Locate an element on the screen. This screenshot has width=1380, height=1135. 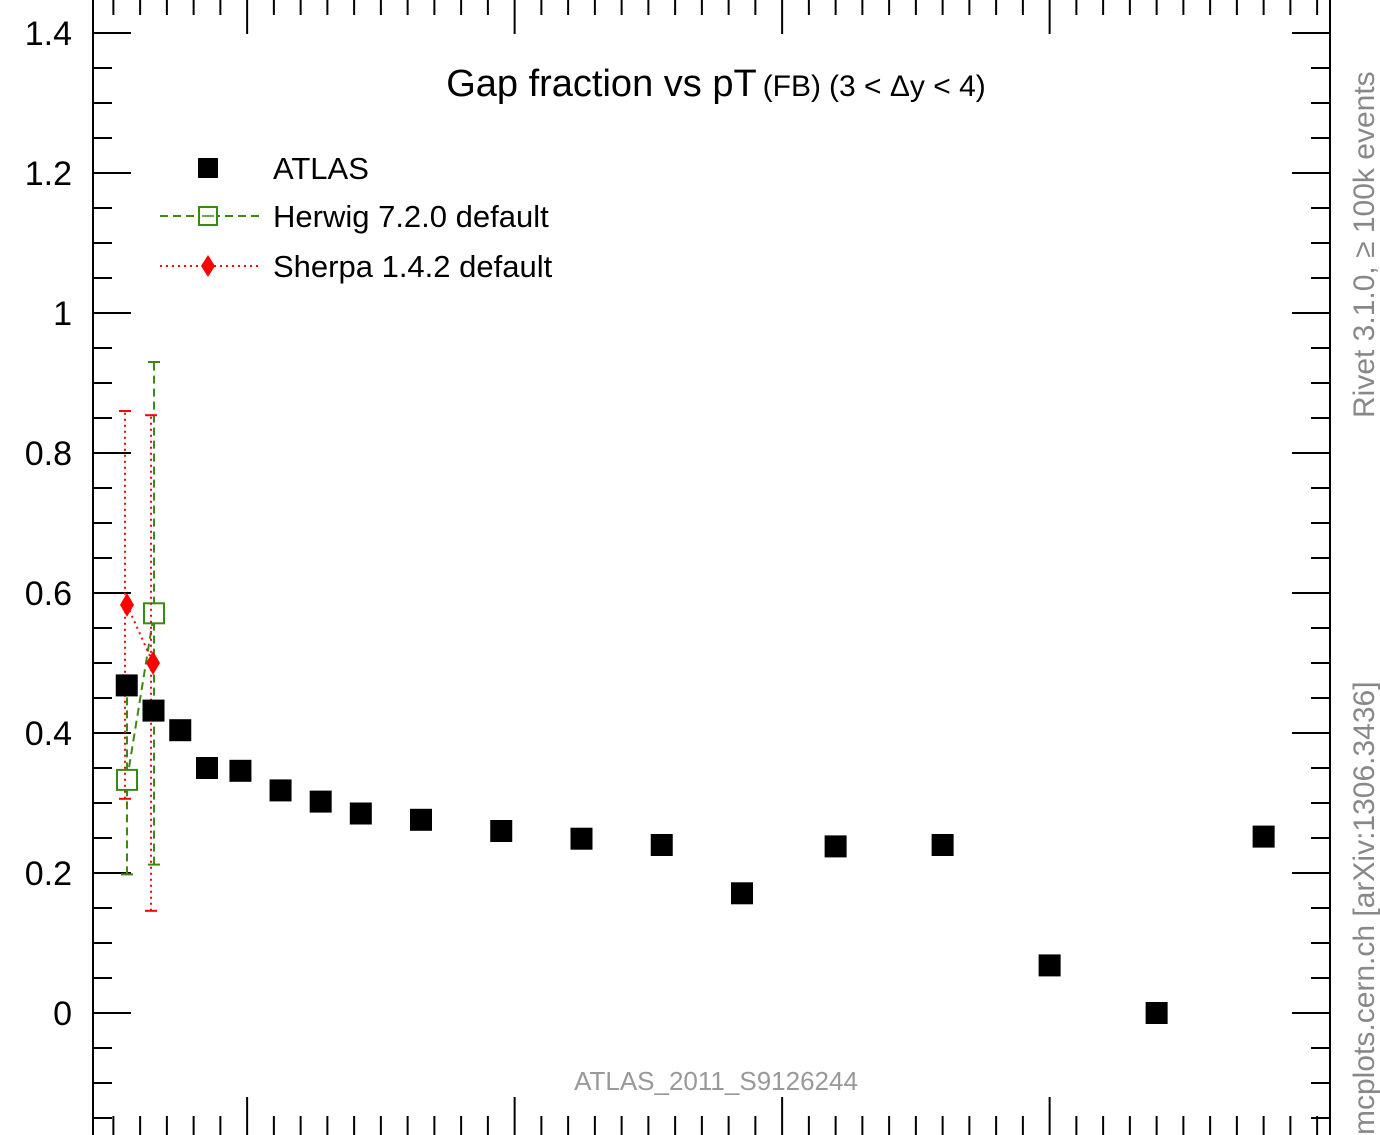
sherpa-line is located at coordinates (140, 634).